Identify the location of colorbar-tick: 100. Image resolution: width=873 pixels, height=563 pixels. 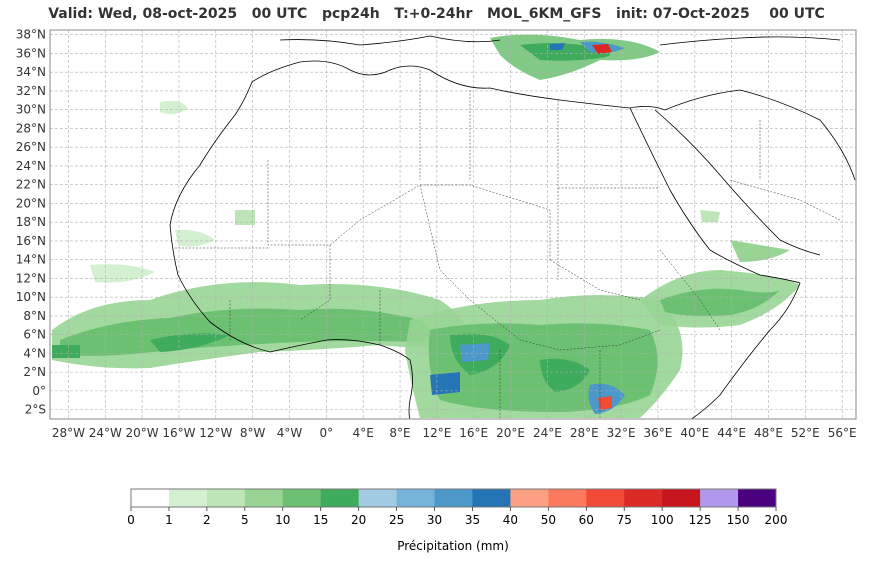
(662, 520).